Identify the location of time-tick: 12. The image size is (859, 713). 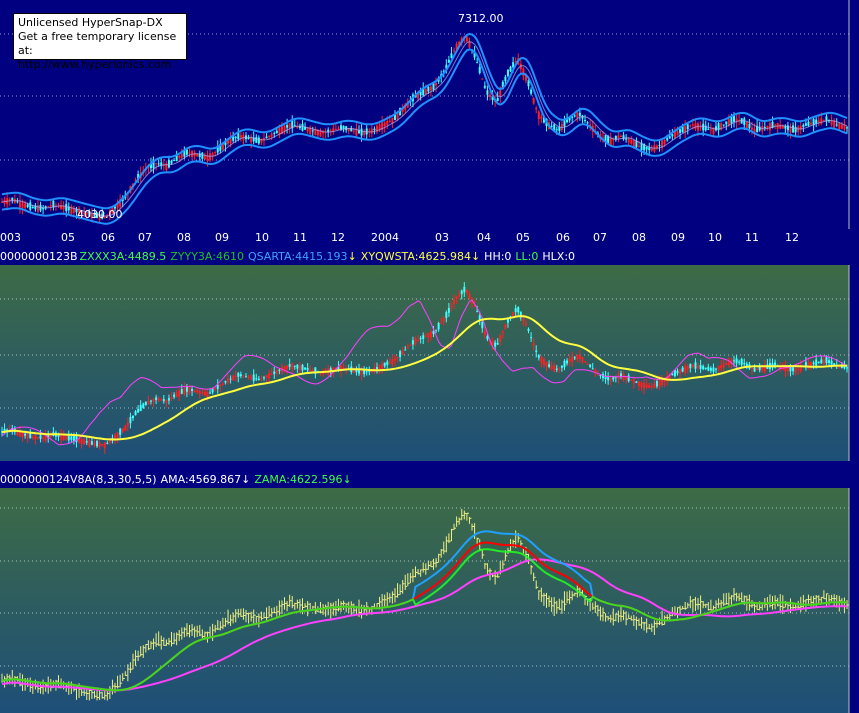
(792, 237).